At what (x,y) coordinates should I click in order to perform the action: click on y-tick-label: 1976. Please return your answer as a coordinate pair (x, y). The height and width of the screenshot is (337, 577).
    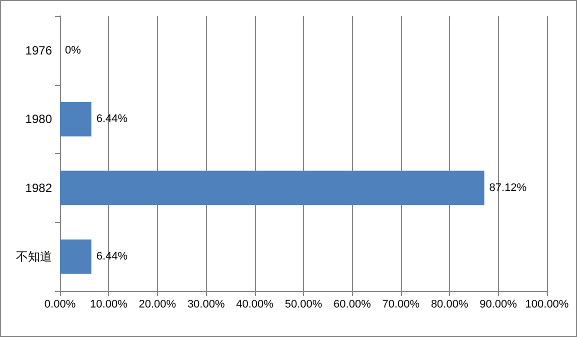
    Looking at the image, I should click on (38, 50).